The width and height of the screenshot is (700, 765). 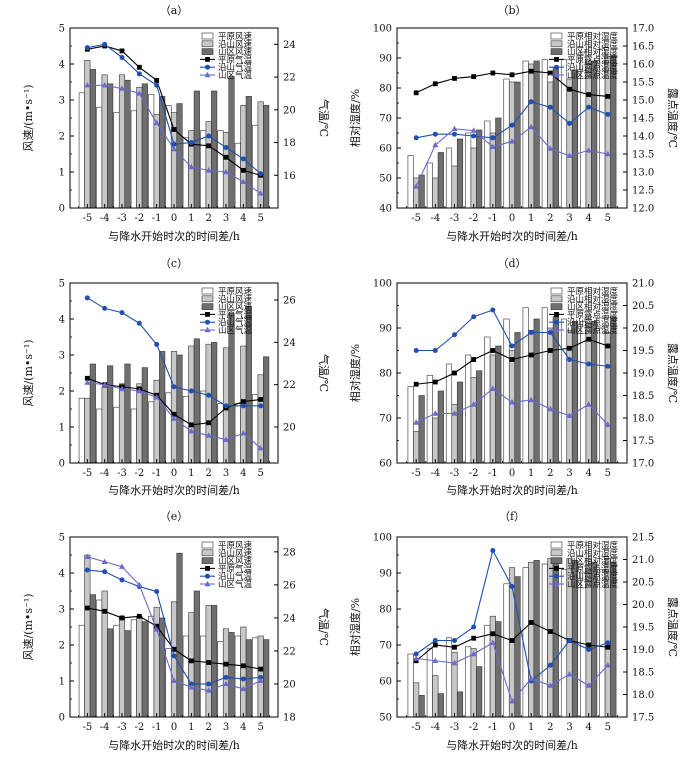 I want to click on y-tick-label: 1, so click(x=62, y=682).